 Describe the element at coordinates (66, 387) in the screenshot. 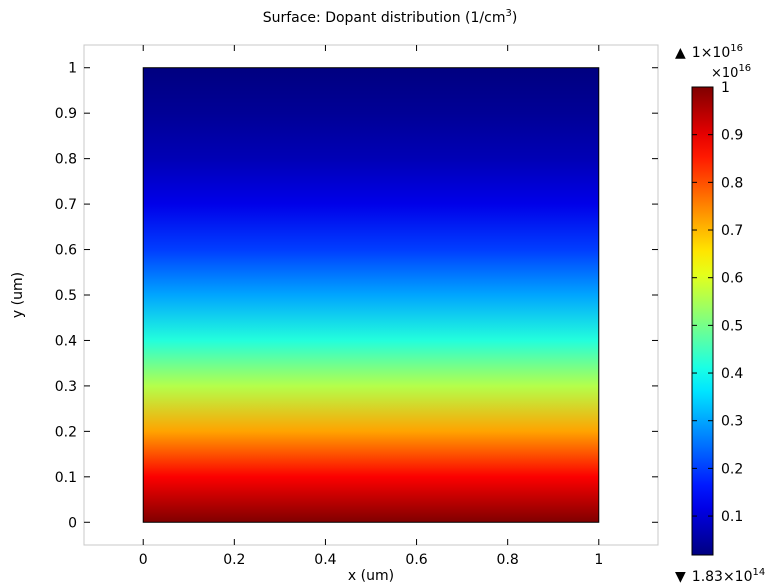

I see `y-tick-label: 0.3` at that location.